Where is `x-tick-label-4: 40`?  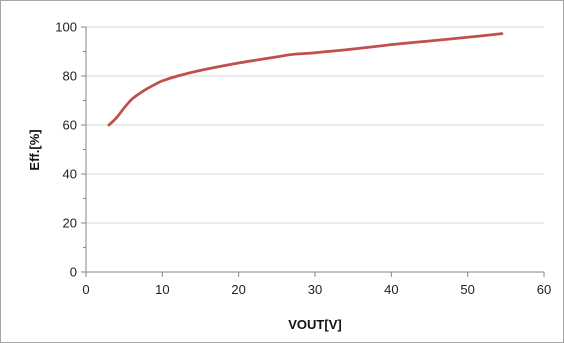 x-tick-label-4: 40 is located at coordinates (391, 289).